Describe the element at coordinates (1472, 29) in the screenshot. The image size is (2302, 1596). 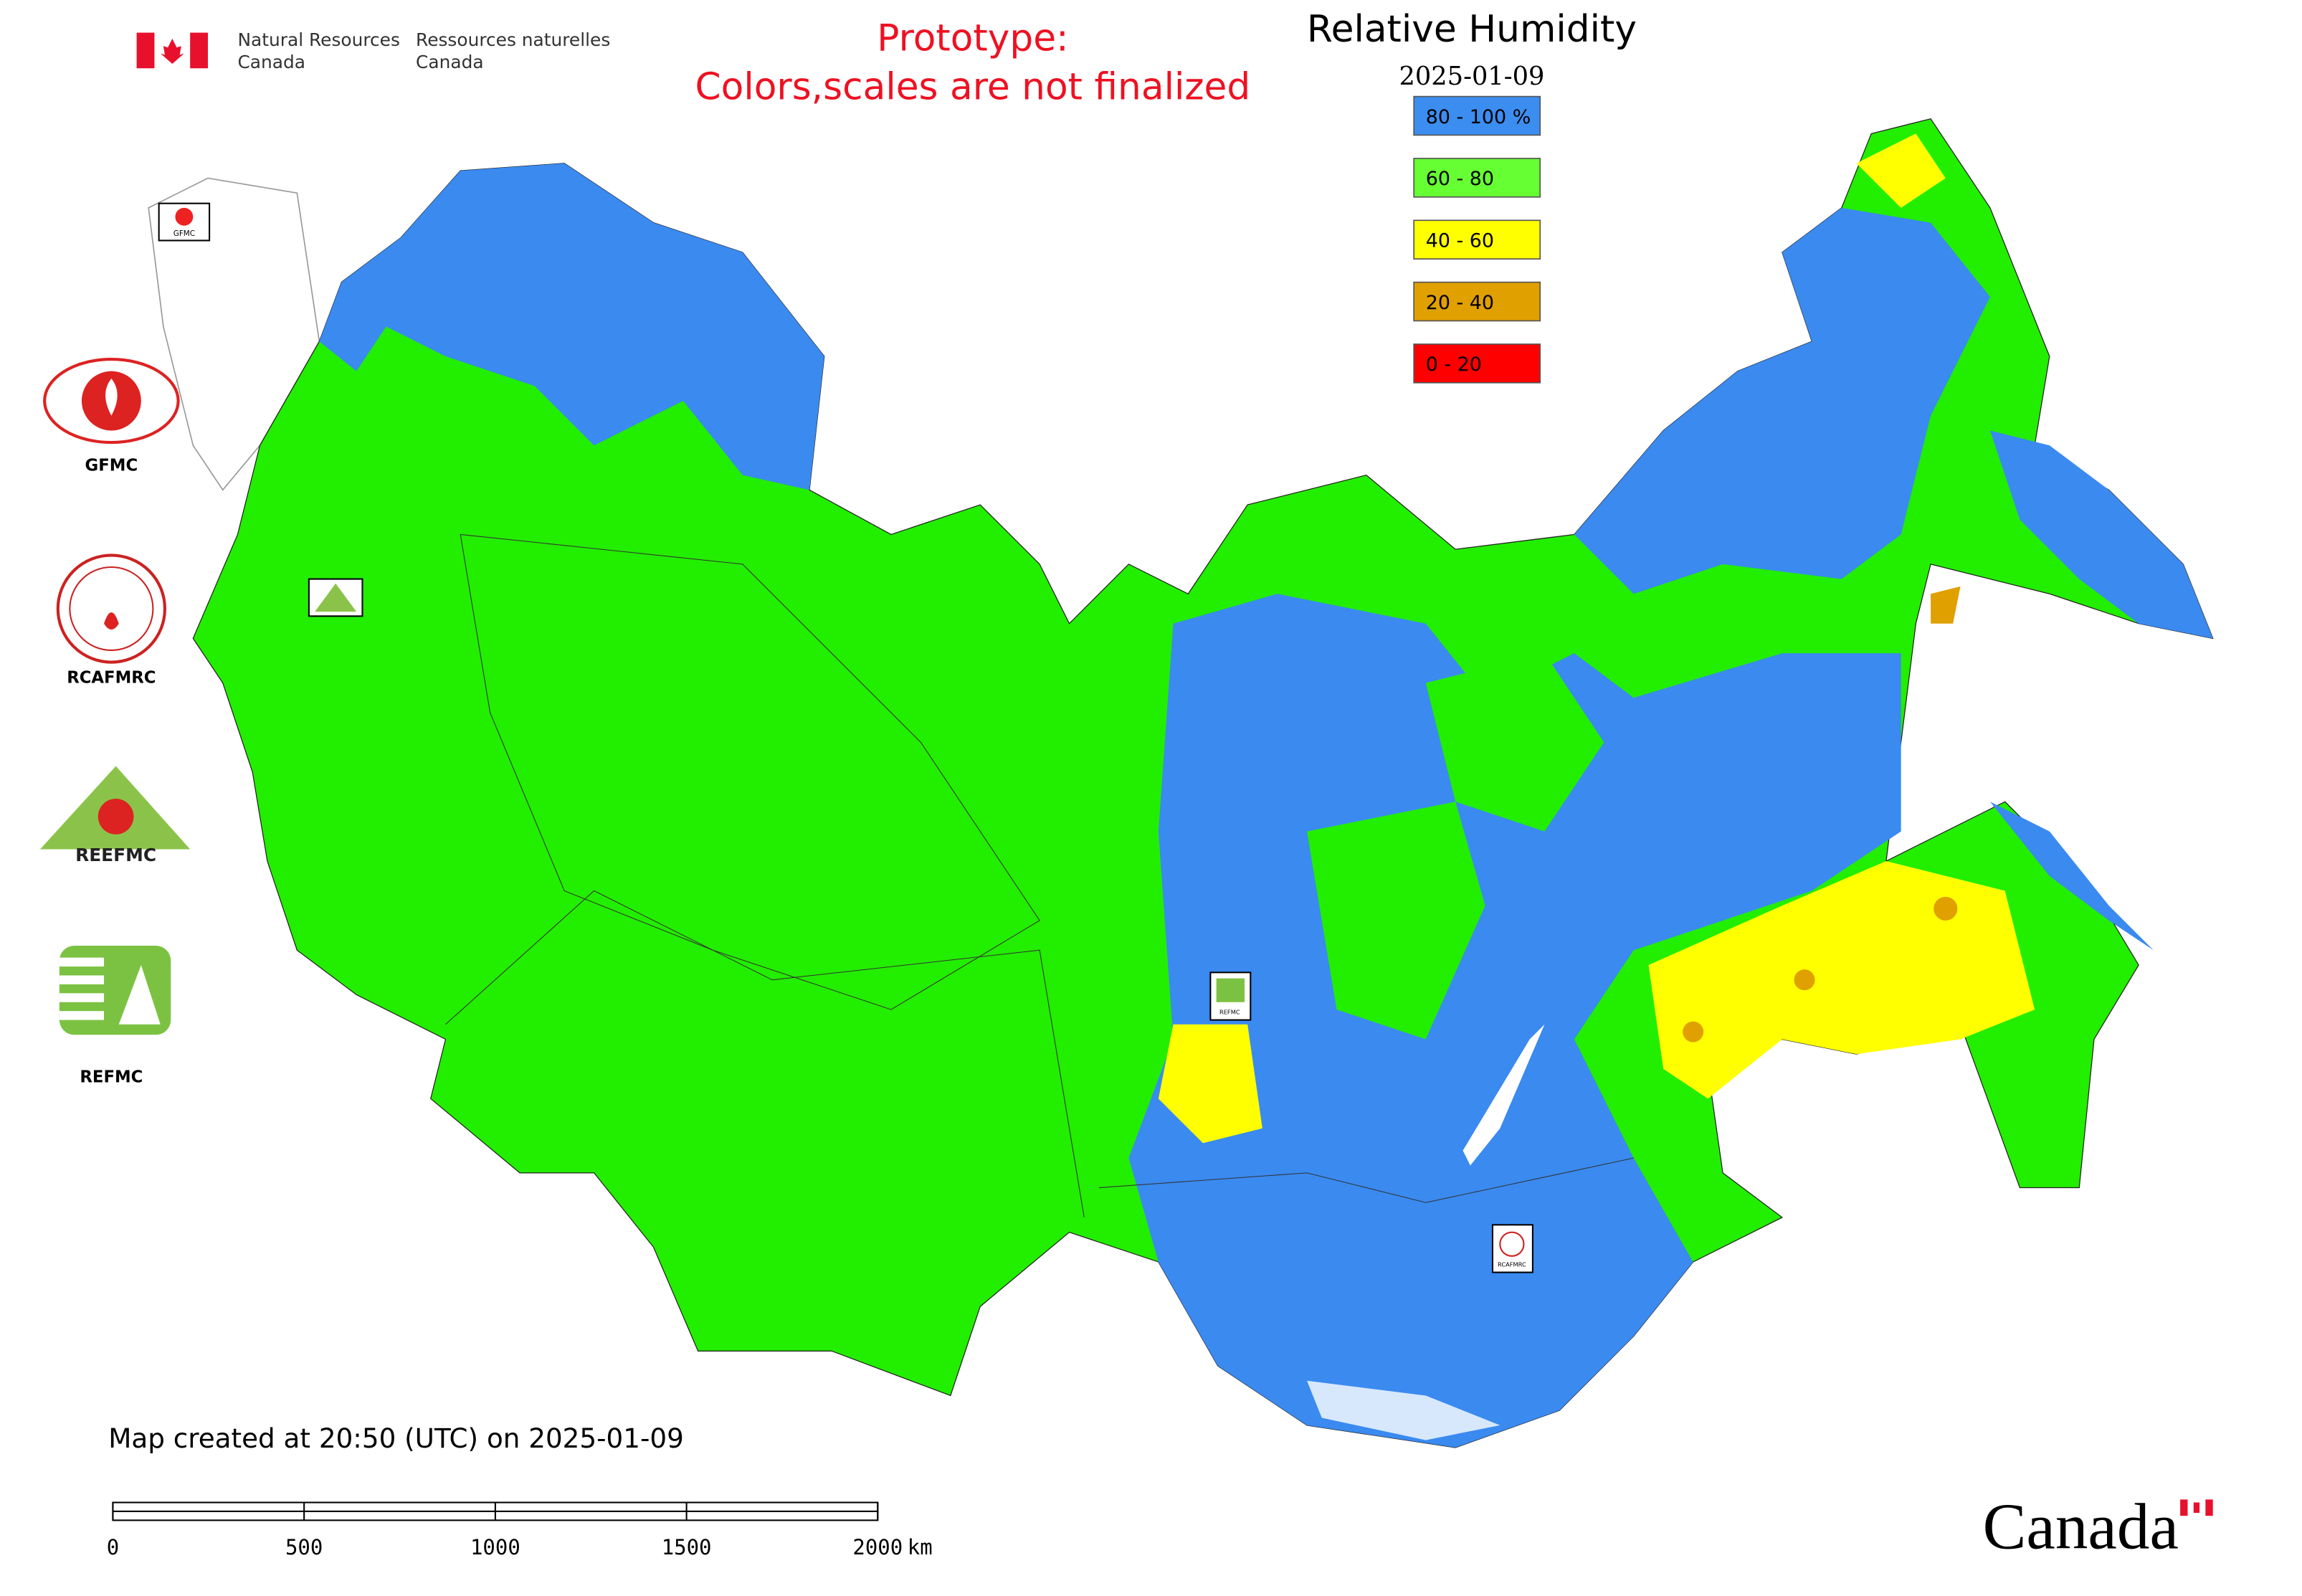
I see `map-title: Relative Humidity` at that location.